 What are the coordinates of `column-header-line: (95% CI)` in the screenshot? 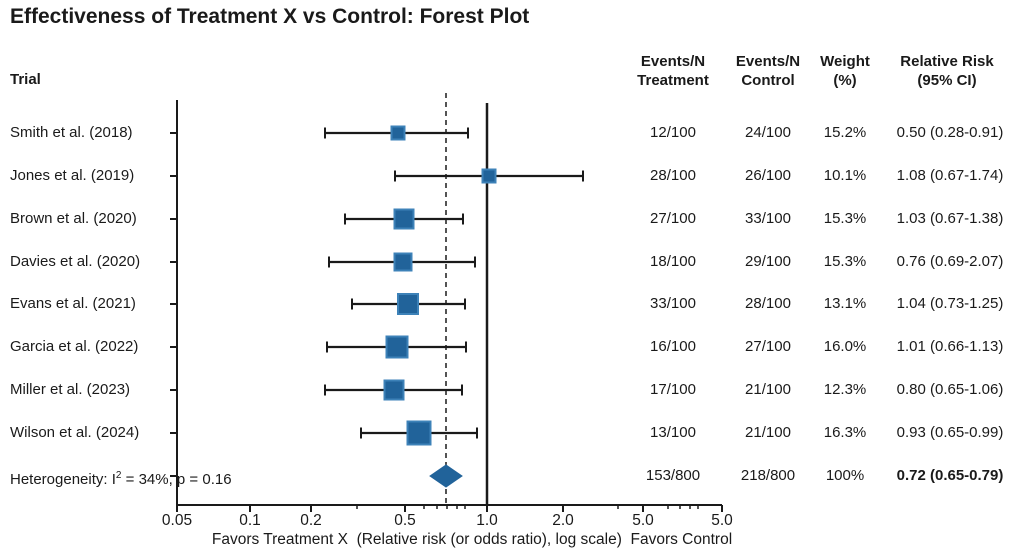 It's located at (947, 80).